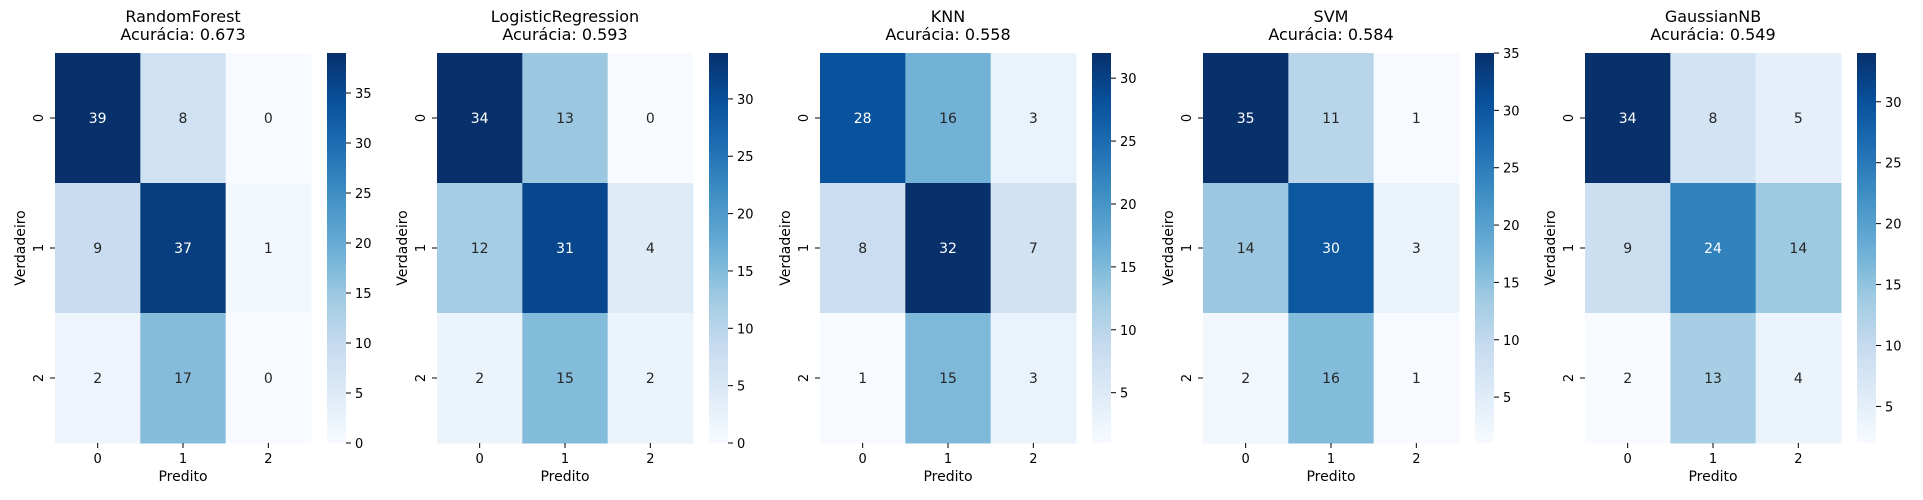  What do you see at coordinates (650, 249) in the screenshot?
I see `cell-value-label: 4` at bounding box center [650, 249].